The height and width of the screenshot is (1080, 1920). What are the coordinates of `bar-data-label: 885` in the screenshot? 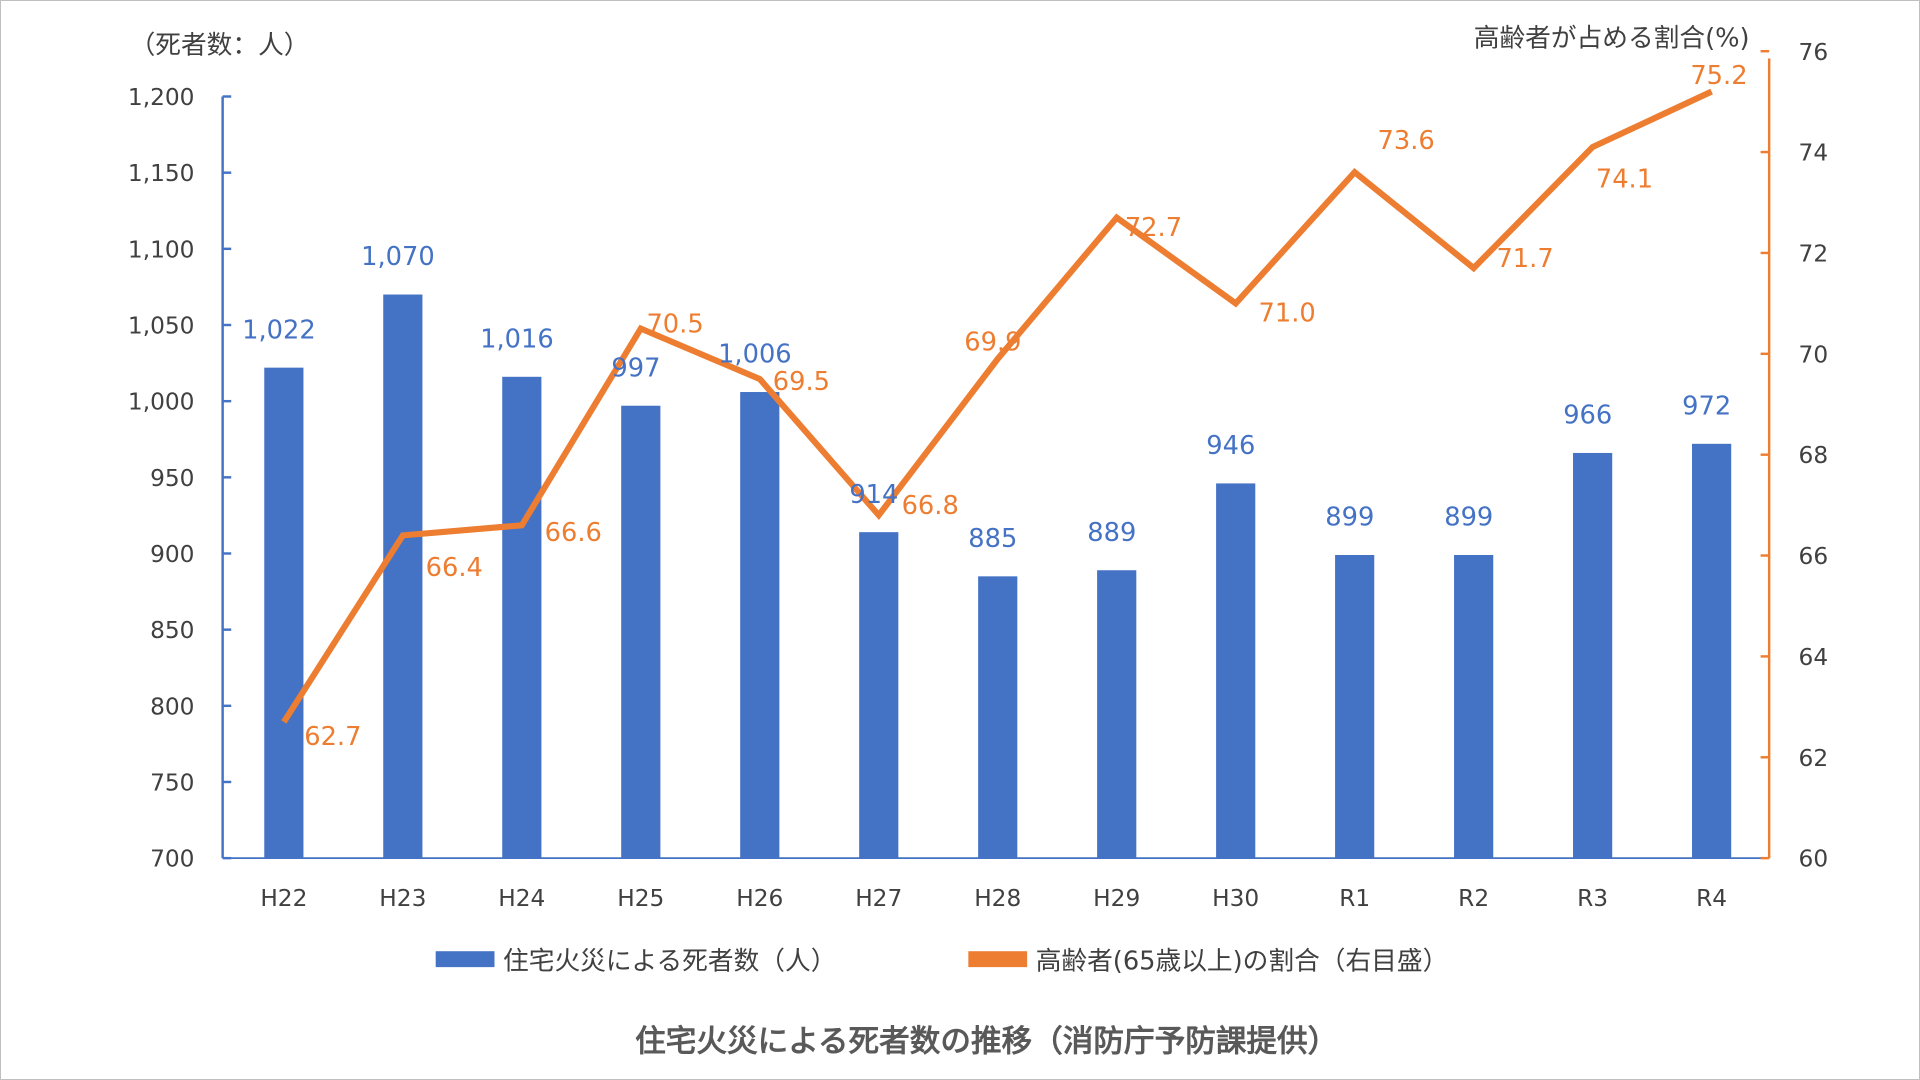 It's located at (992, 539).